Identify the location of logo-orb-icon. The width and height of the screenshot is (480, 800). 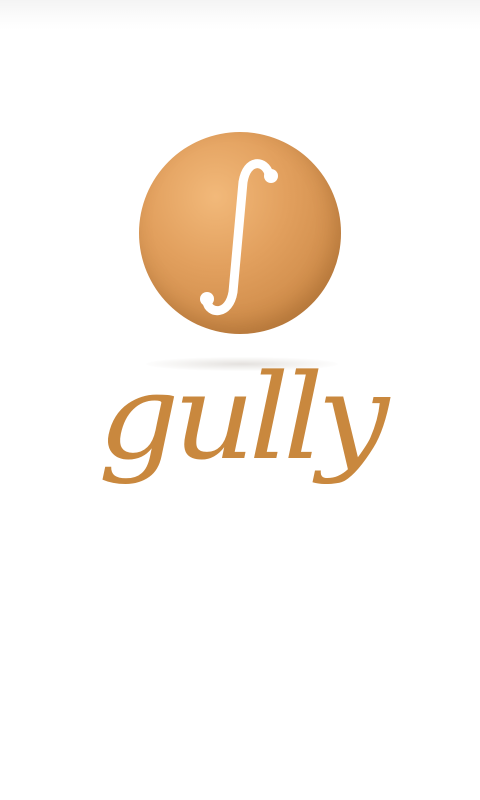
(240, 233).